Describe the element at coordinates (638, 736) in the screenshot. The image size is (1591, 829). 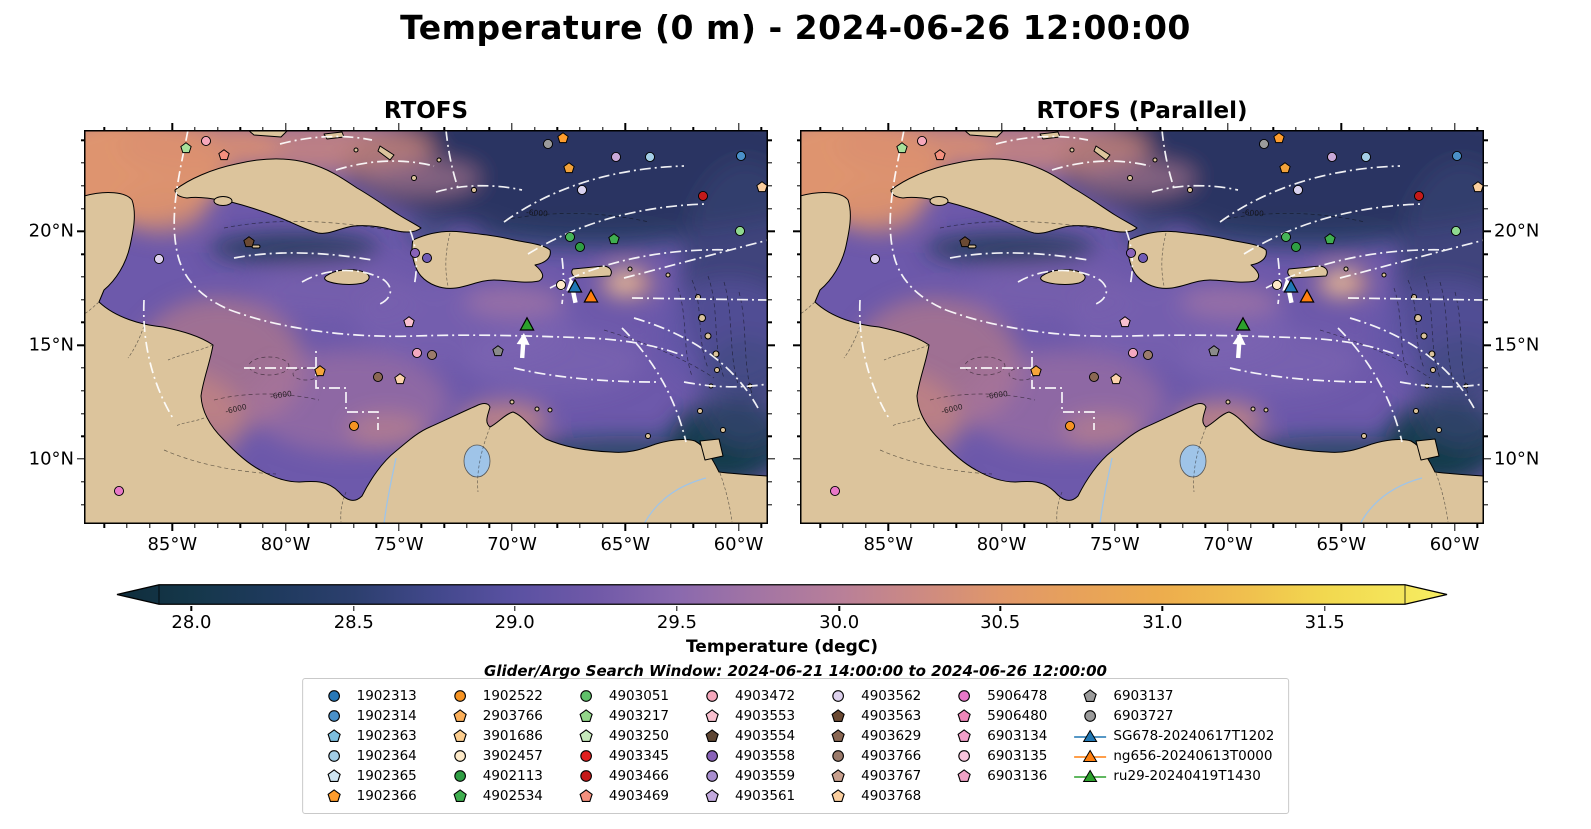
I see `legend-label: 4903250` at that location.